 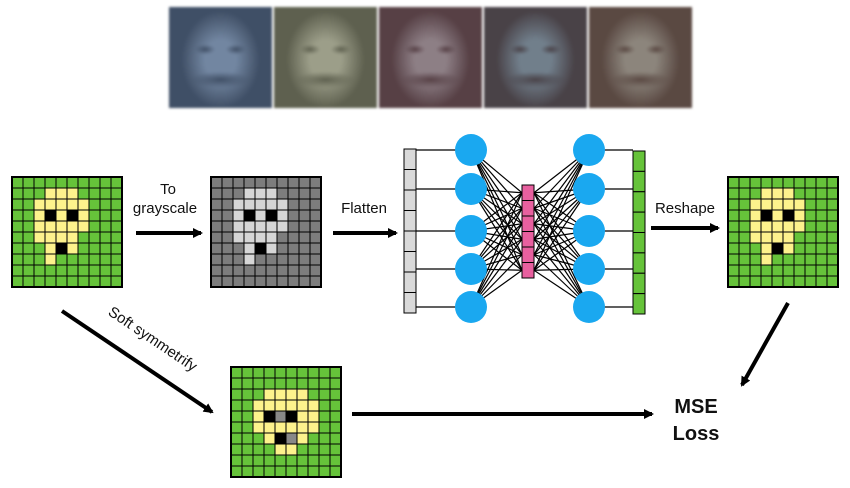 I want to click on reconstructed-pixel-grid, so click(x=783, y=232).